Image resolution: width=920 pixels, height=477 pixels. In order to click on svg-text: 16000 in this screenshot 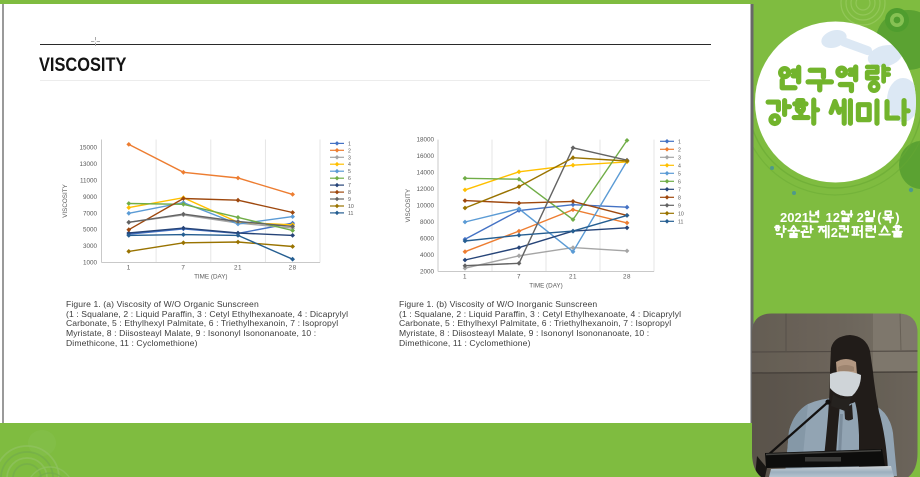, I will do `click(425, 156)`.